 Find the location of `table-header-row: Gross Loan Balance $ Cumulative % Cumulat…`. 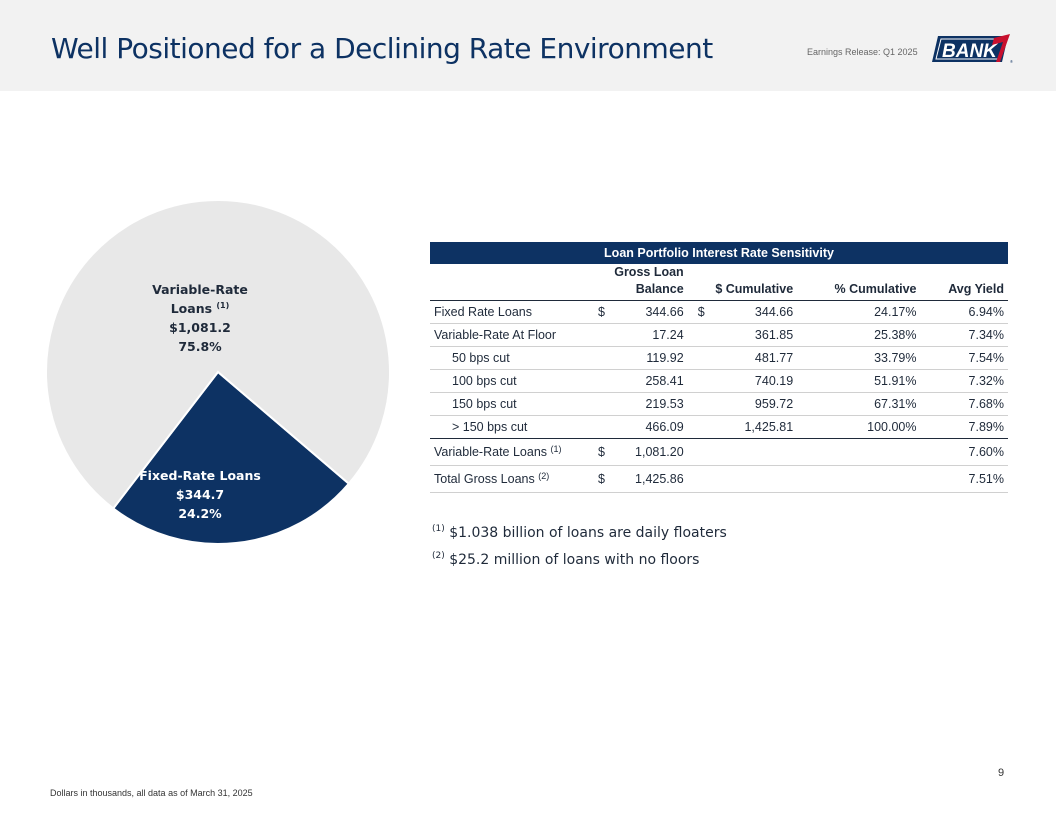

table-header-row: Gross Loan Balance $ Cumulative % Cumulat… is located at coordinates (719, 282).